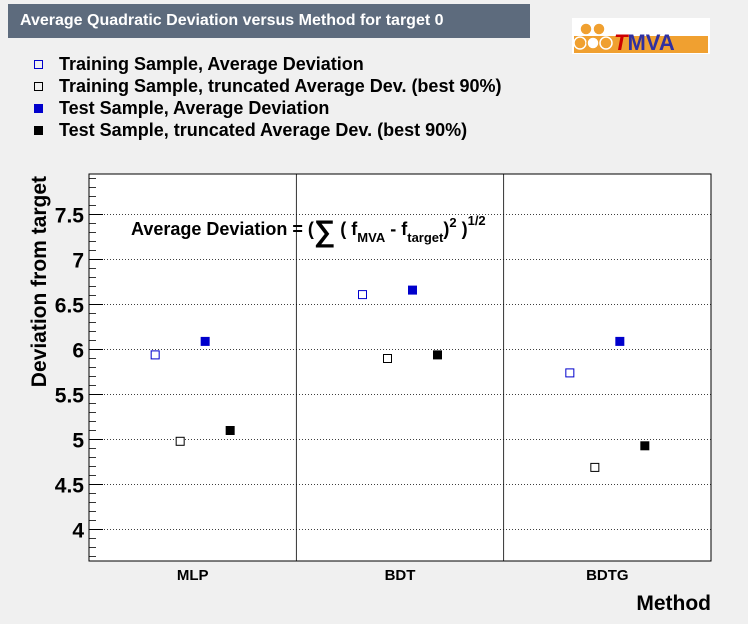  What do you see at coordinates (78, 351) in the screenshot?
I see `y-tick-label: 6` at bounding box center [78, 351].